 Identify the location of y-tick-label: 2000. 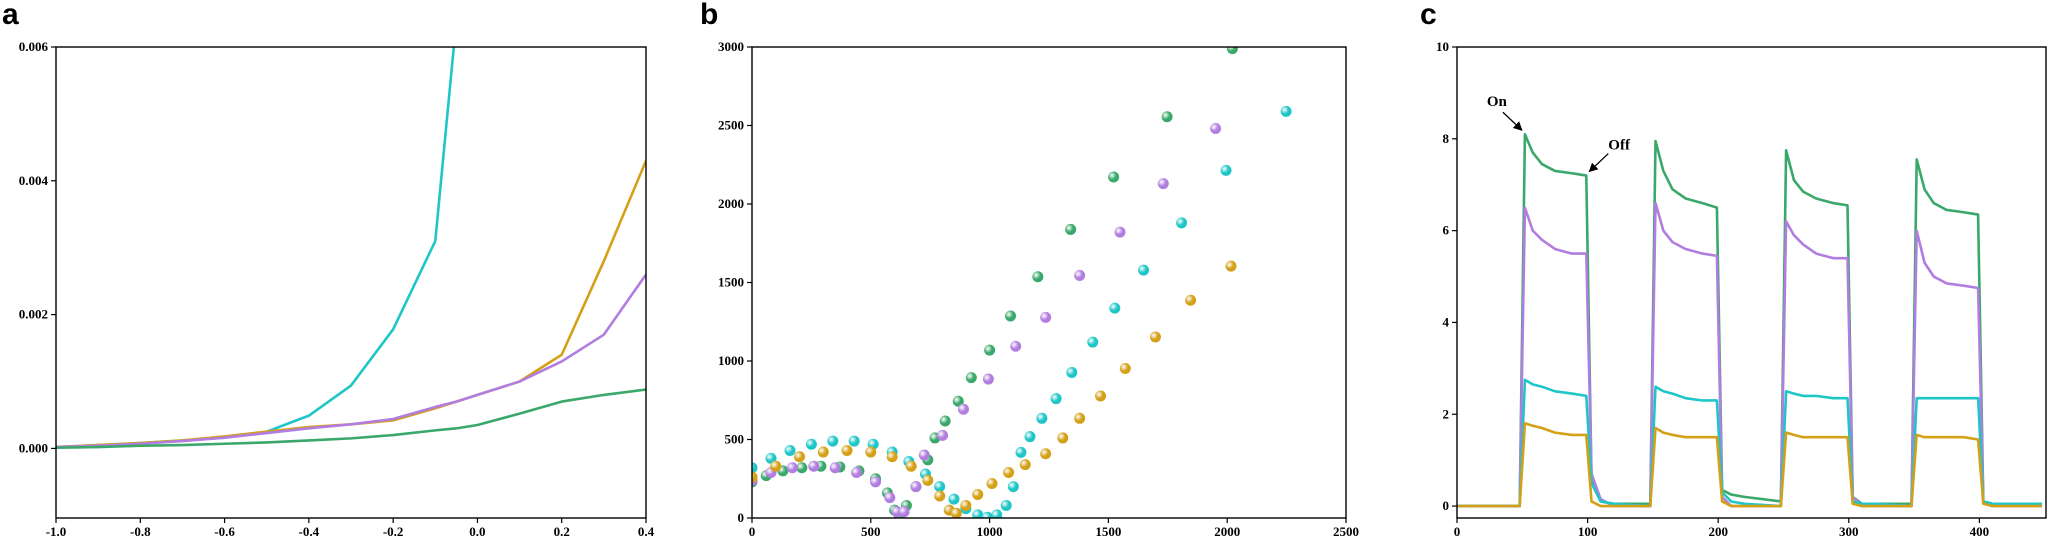
(731, 203).